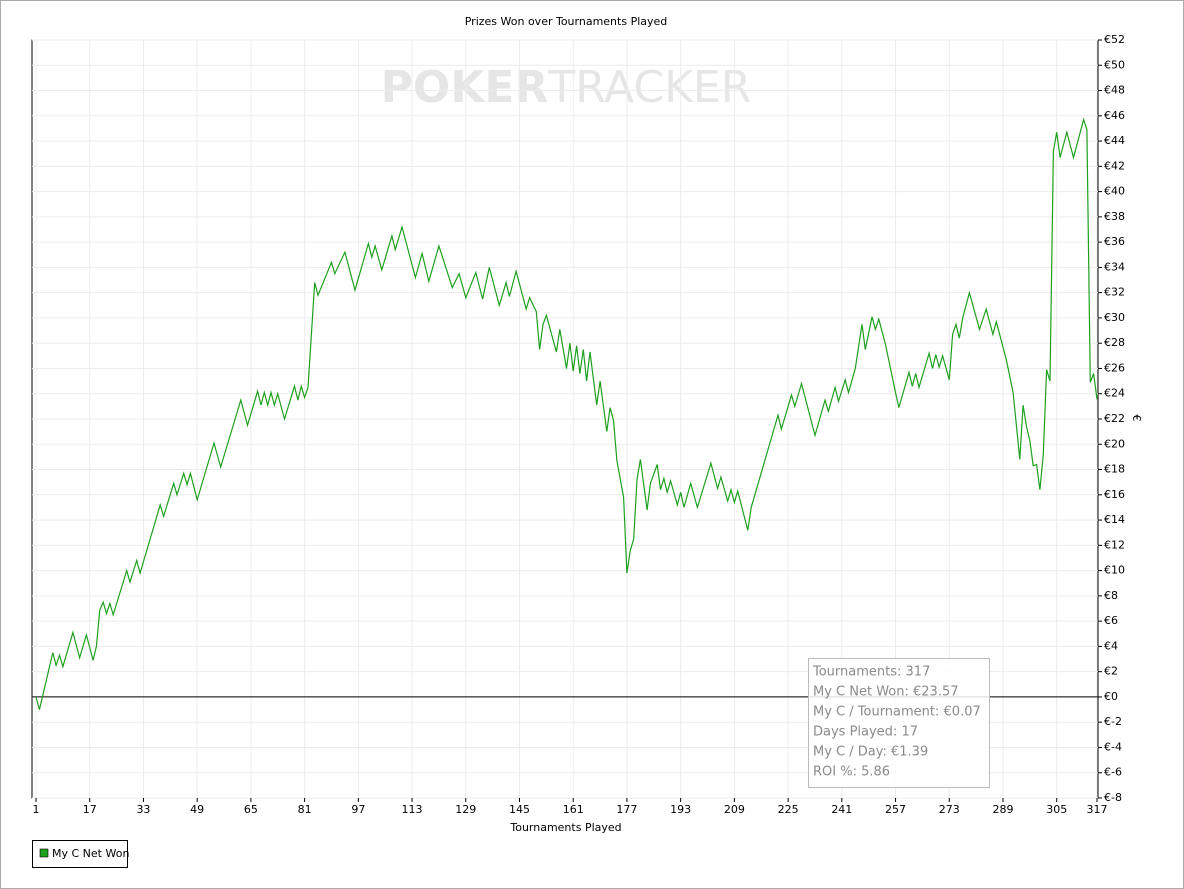 This screenshot has height=889, width=1184. What do you see at coordinates (788, 809) in the screenshot?
I see `x-tick-label: 225` at bounding box center [788, 809].